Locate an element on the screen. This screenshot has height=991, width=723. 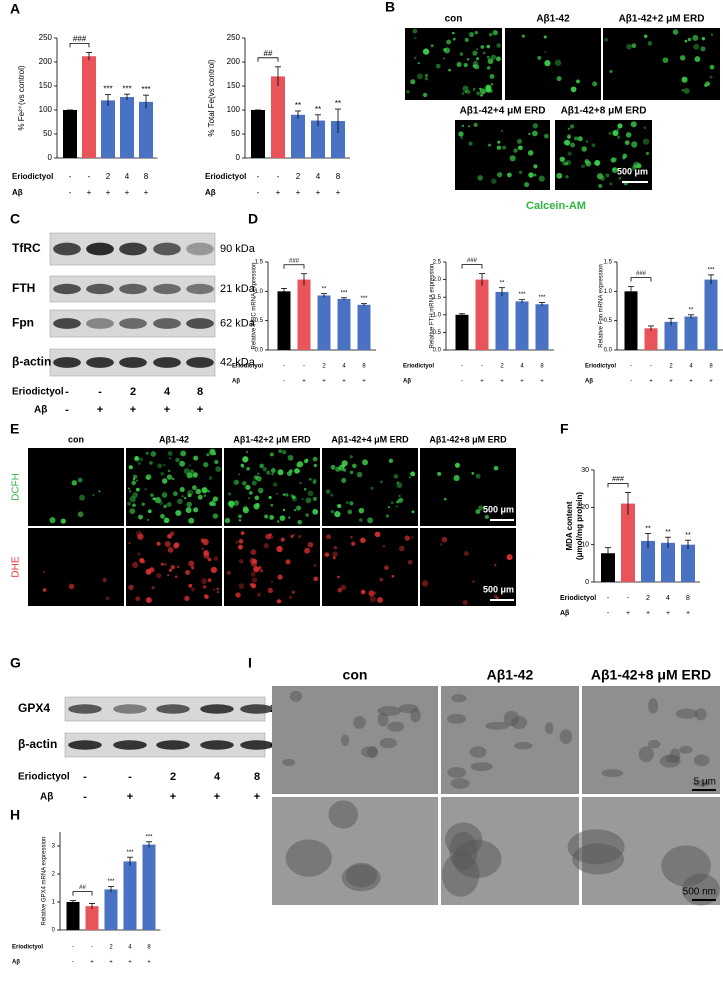
row-label: Eriodictyol is located at coordinates (32, 176).